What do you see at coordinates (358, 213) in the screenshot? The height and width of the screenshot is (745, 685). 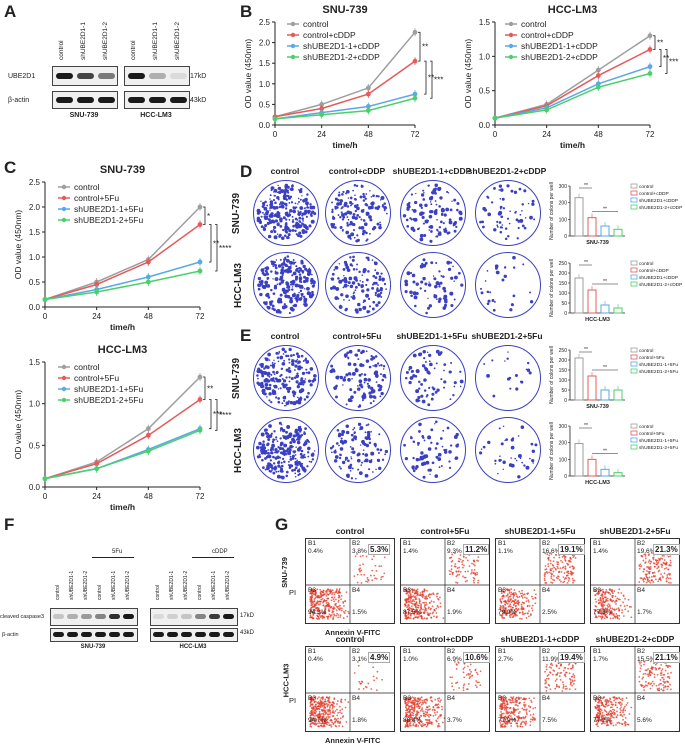 I see `colony-dots` at bounding box center [358, 213].